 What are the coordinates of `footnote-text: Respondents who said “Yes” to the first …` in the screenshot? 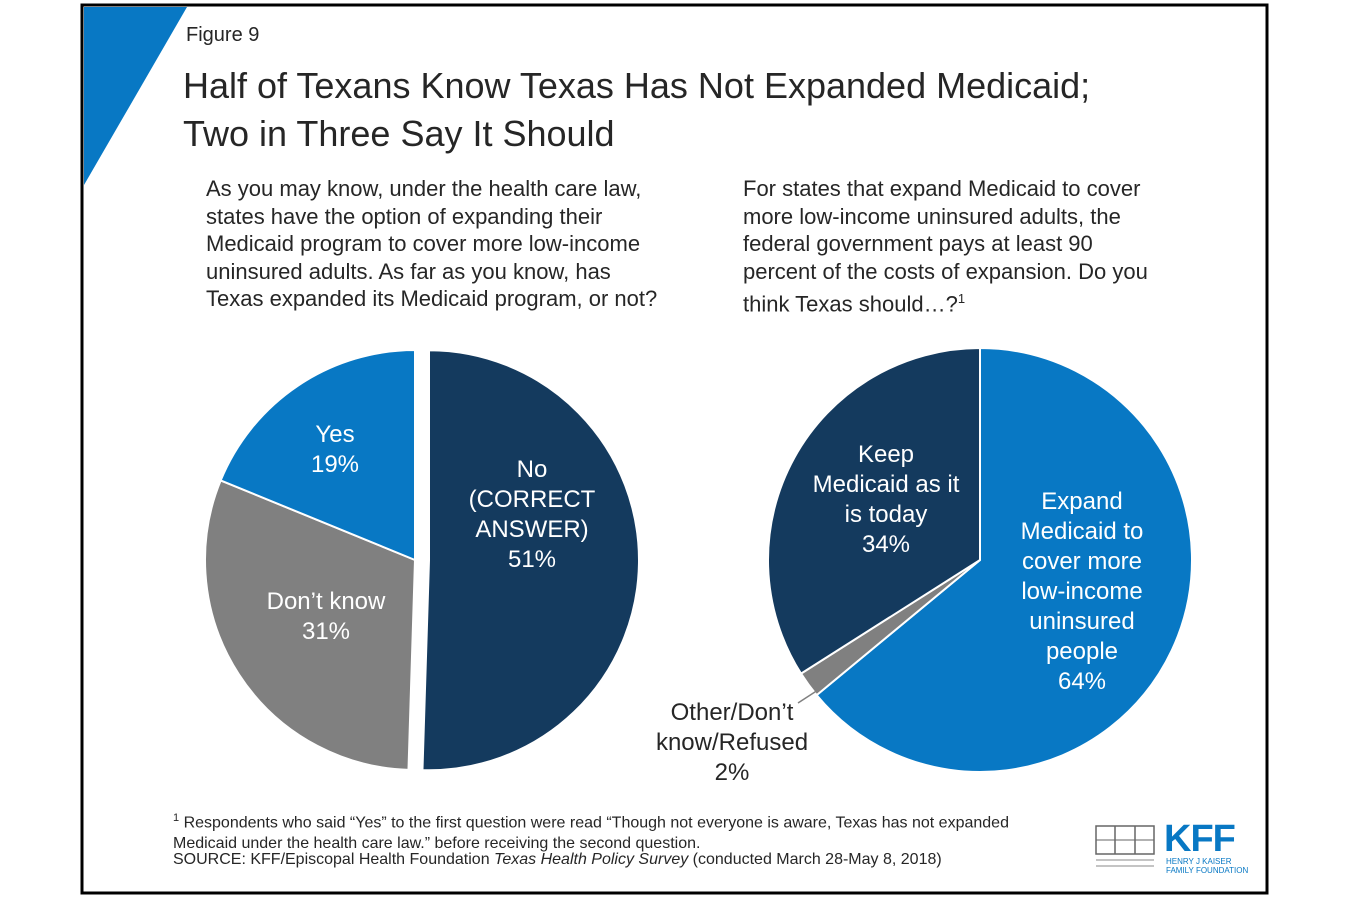 It's located at (591, 833).